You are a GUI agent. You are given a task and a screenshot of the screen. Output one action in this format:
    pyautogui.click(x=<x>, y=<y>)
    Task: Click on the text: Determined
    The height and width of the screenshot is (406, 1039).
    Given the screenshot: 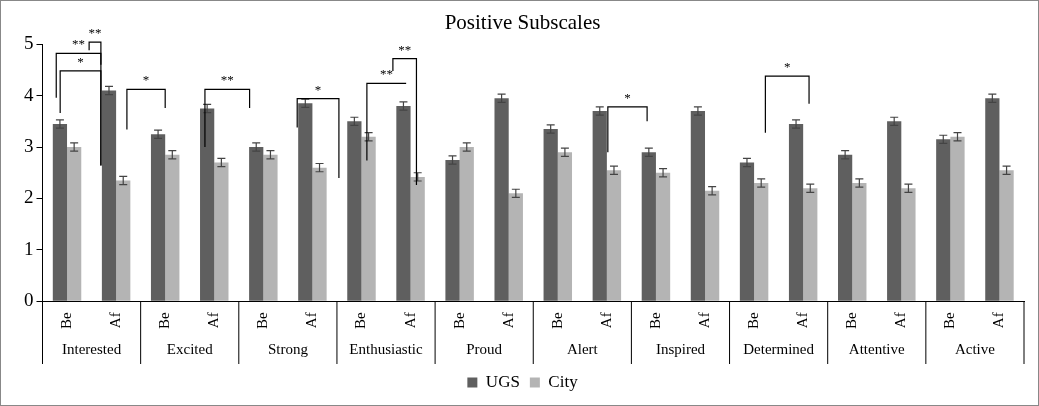 What is the action you would take?
    pyautogui.click(x=779, y=348)
    